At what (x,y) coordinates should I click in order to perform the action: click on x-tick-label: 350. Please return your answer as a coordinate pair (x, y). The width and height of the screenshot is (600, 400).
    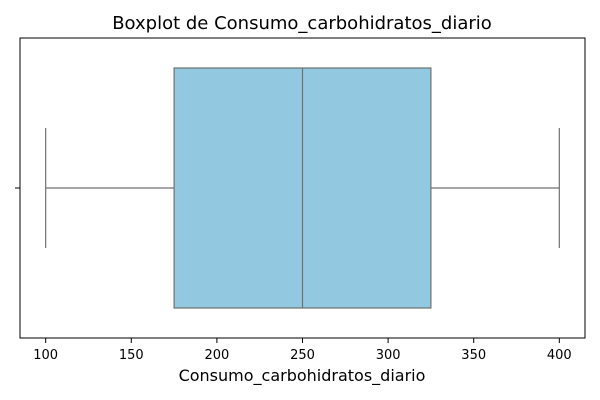
    Looking at the image, I should click on (473, 355).